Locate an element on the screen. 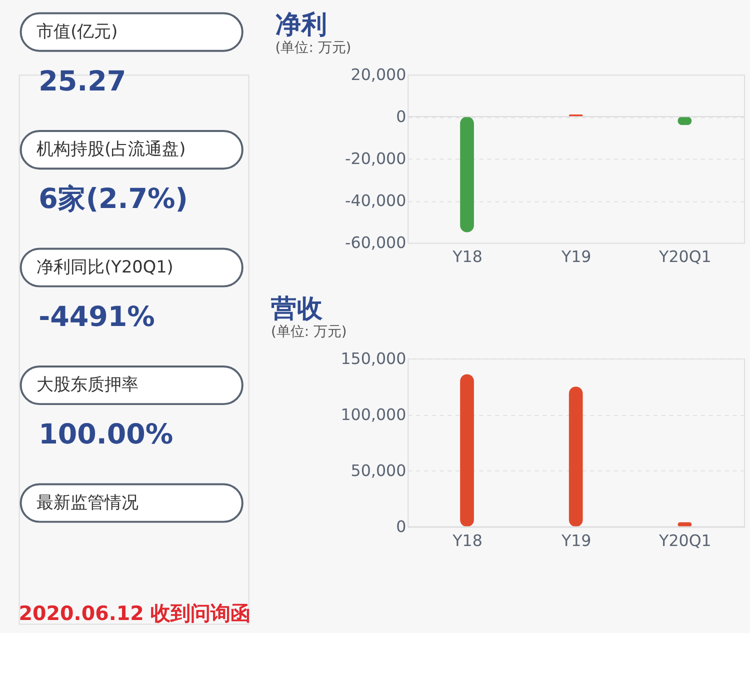 The image size is (750, 676). y-tick-label: -60,000 is located at coordinates (375, 242).